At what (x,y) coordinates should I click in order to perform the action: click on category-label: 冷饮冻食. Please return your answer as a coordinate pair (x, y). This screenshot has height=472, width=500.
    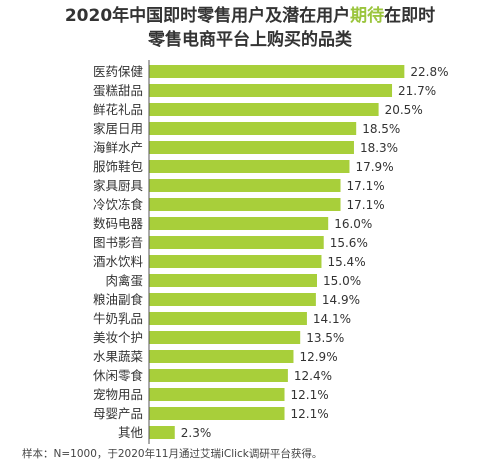
    Looking at the image, I should click on (118, 204).